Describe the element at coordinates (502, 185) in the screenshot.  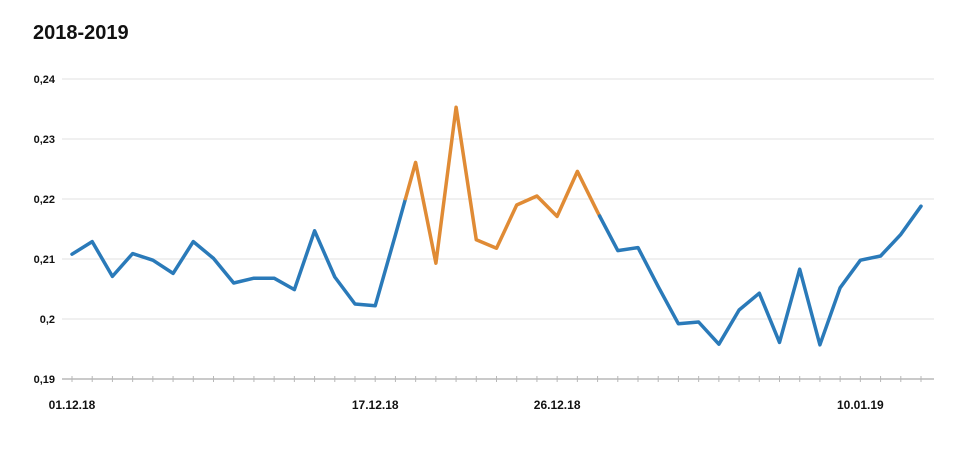
I see `series-line-highlight` at that location.